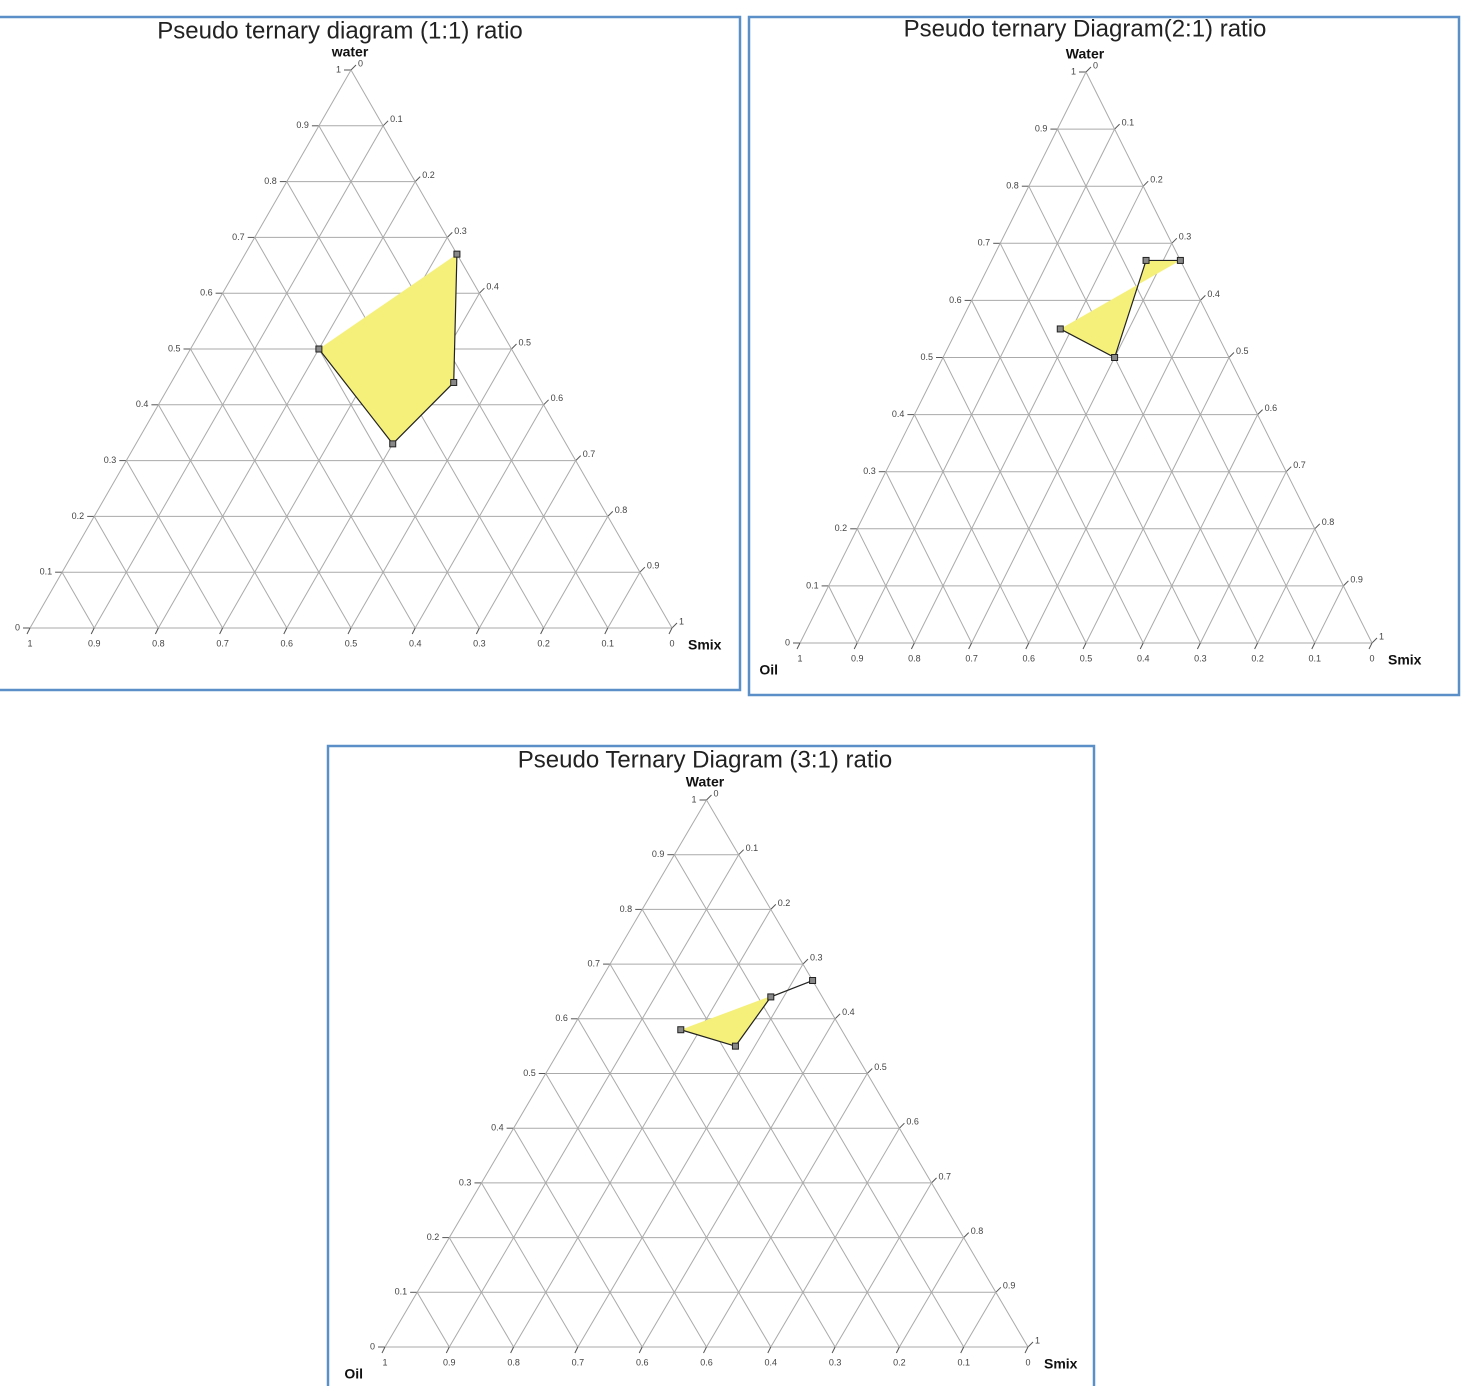 This screenshot has height=1386, width=1472. What do you see at coordinates (1085, 28) in the screenshot?
I see `chart-title: Pseudo ternary Diagram(2:1) ratio` at bounding box center [1085, 28].